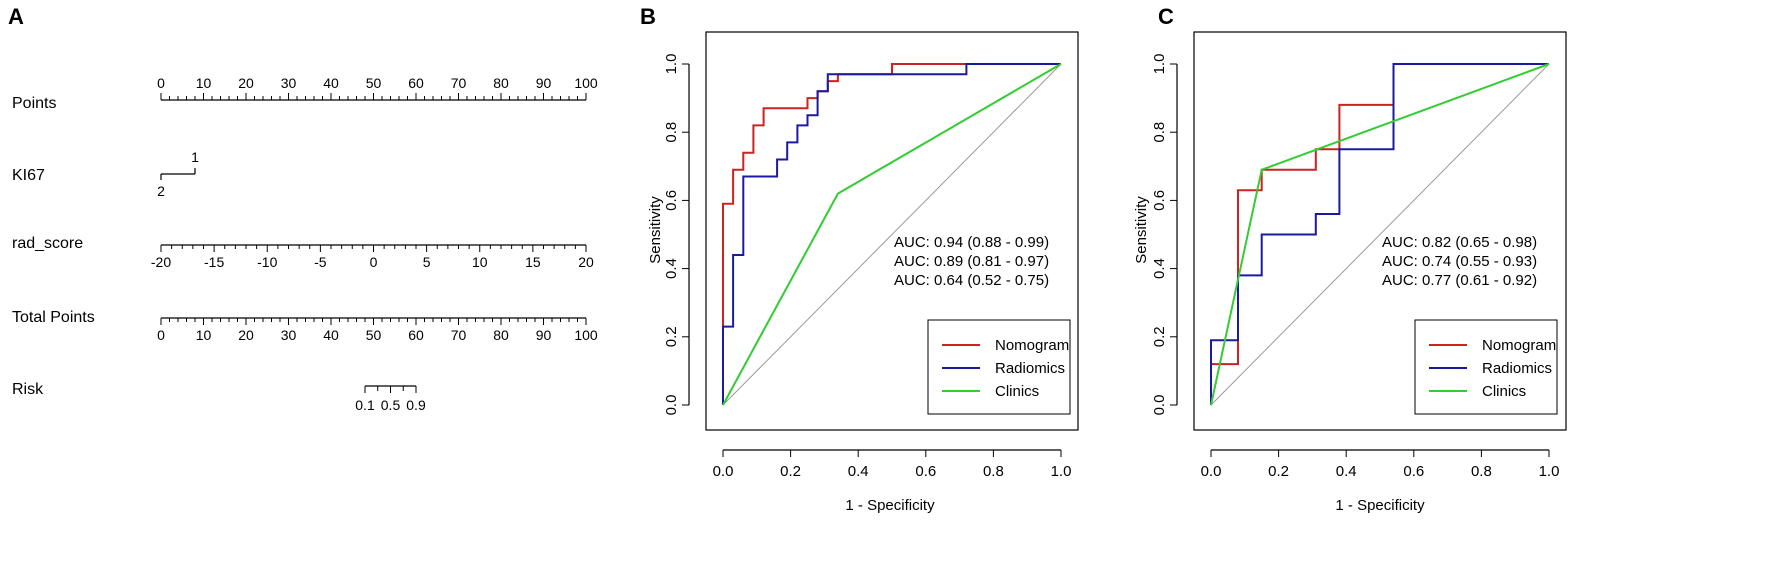 The height and width of the screenshot is (564, 1772). What do you see at coordinates (374, 262) in the screenshot?
I see `rad-score-tick-label: 0` at bounding box center [374, 262].